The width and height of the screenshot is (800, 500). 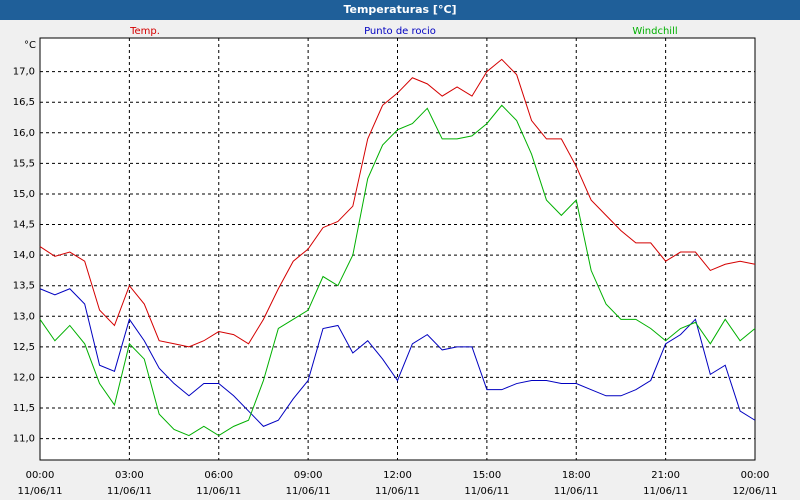 I want to click on y-tick-label: 11,5, so click(x=24, y=408).